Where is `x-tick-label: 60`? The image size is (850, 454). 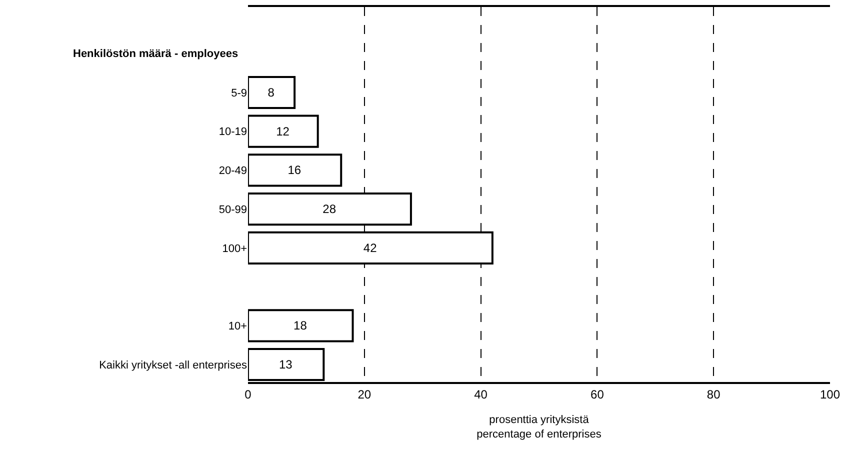
x-tick-label: 60 is located at coordinates (597, 394).